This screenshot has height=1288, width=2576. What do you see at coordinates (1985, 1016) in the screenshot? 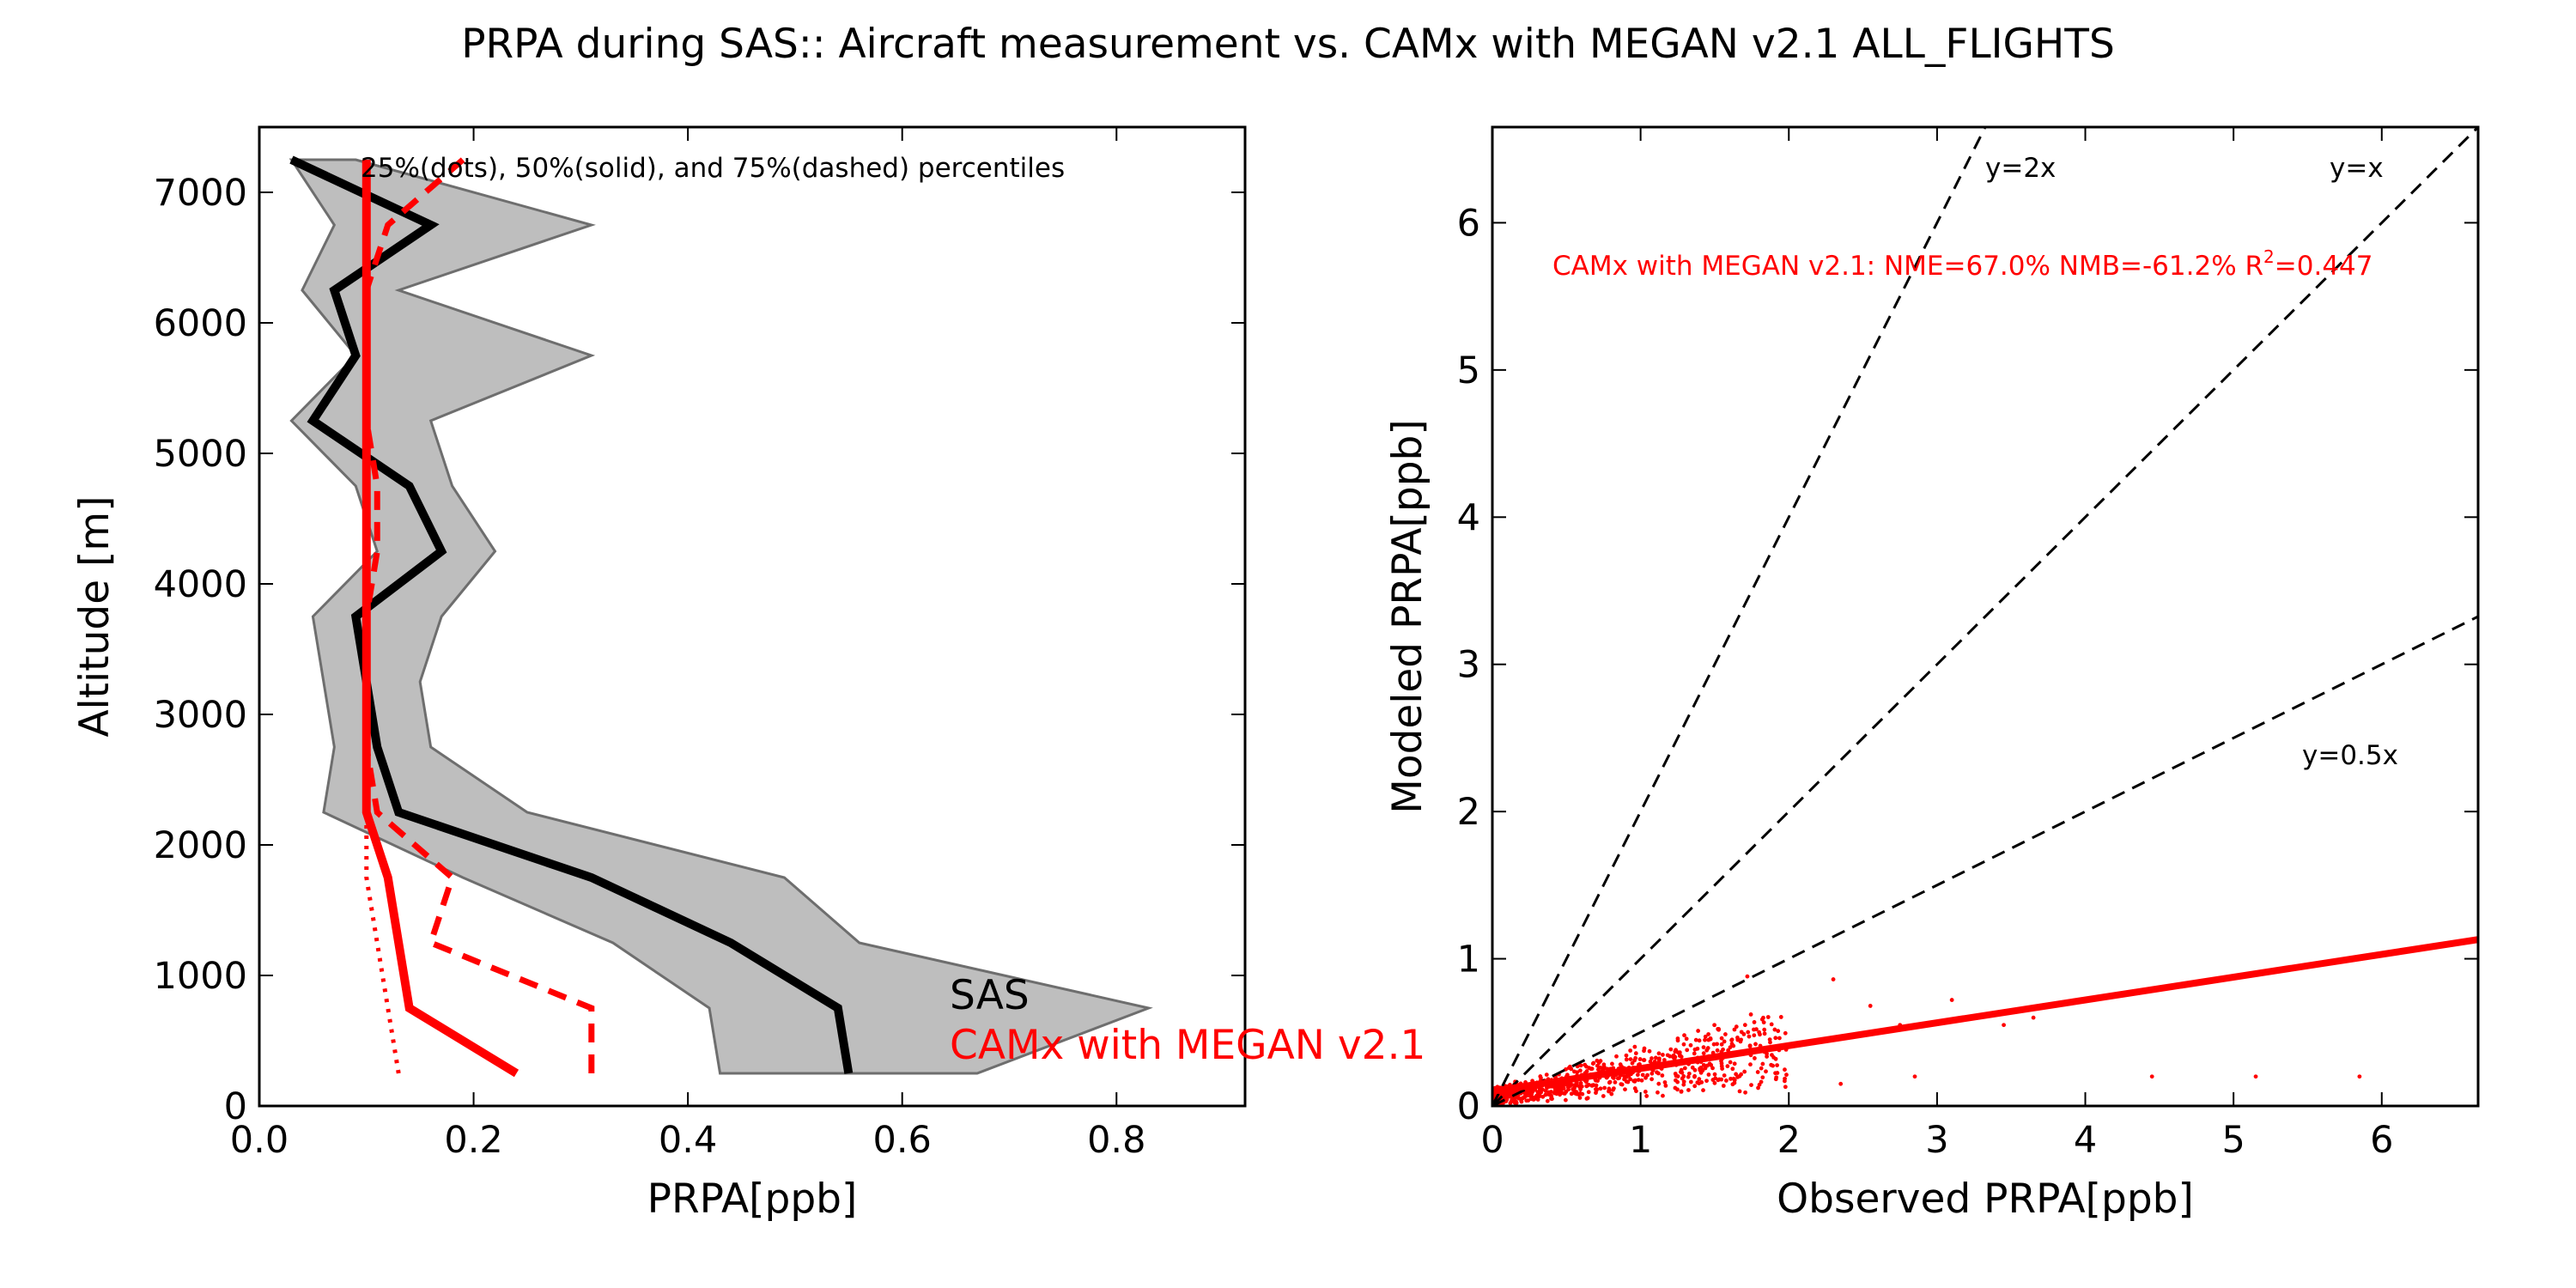
I see `regression-line` at bounding box center [1985, 1016].